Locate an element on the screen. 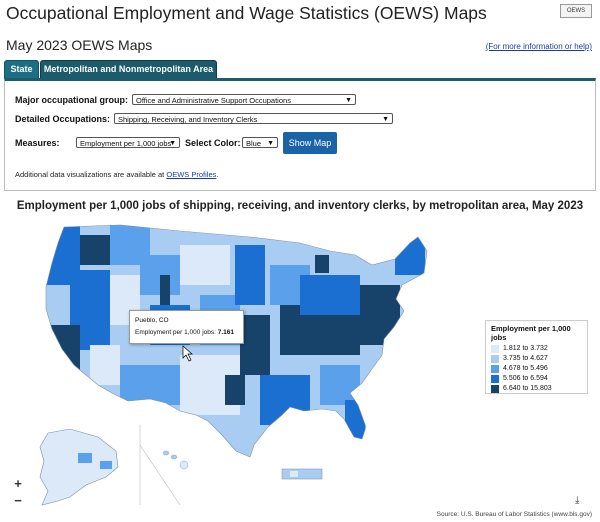  oews-profiles-link: OEWS Profiles is located at coordinates (191, 174).